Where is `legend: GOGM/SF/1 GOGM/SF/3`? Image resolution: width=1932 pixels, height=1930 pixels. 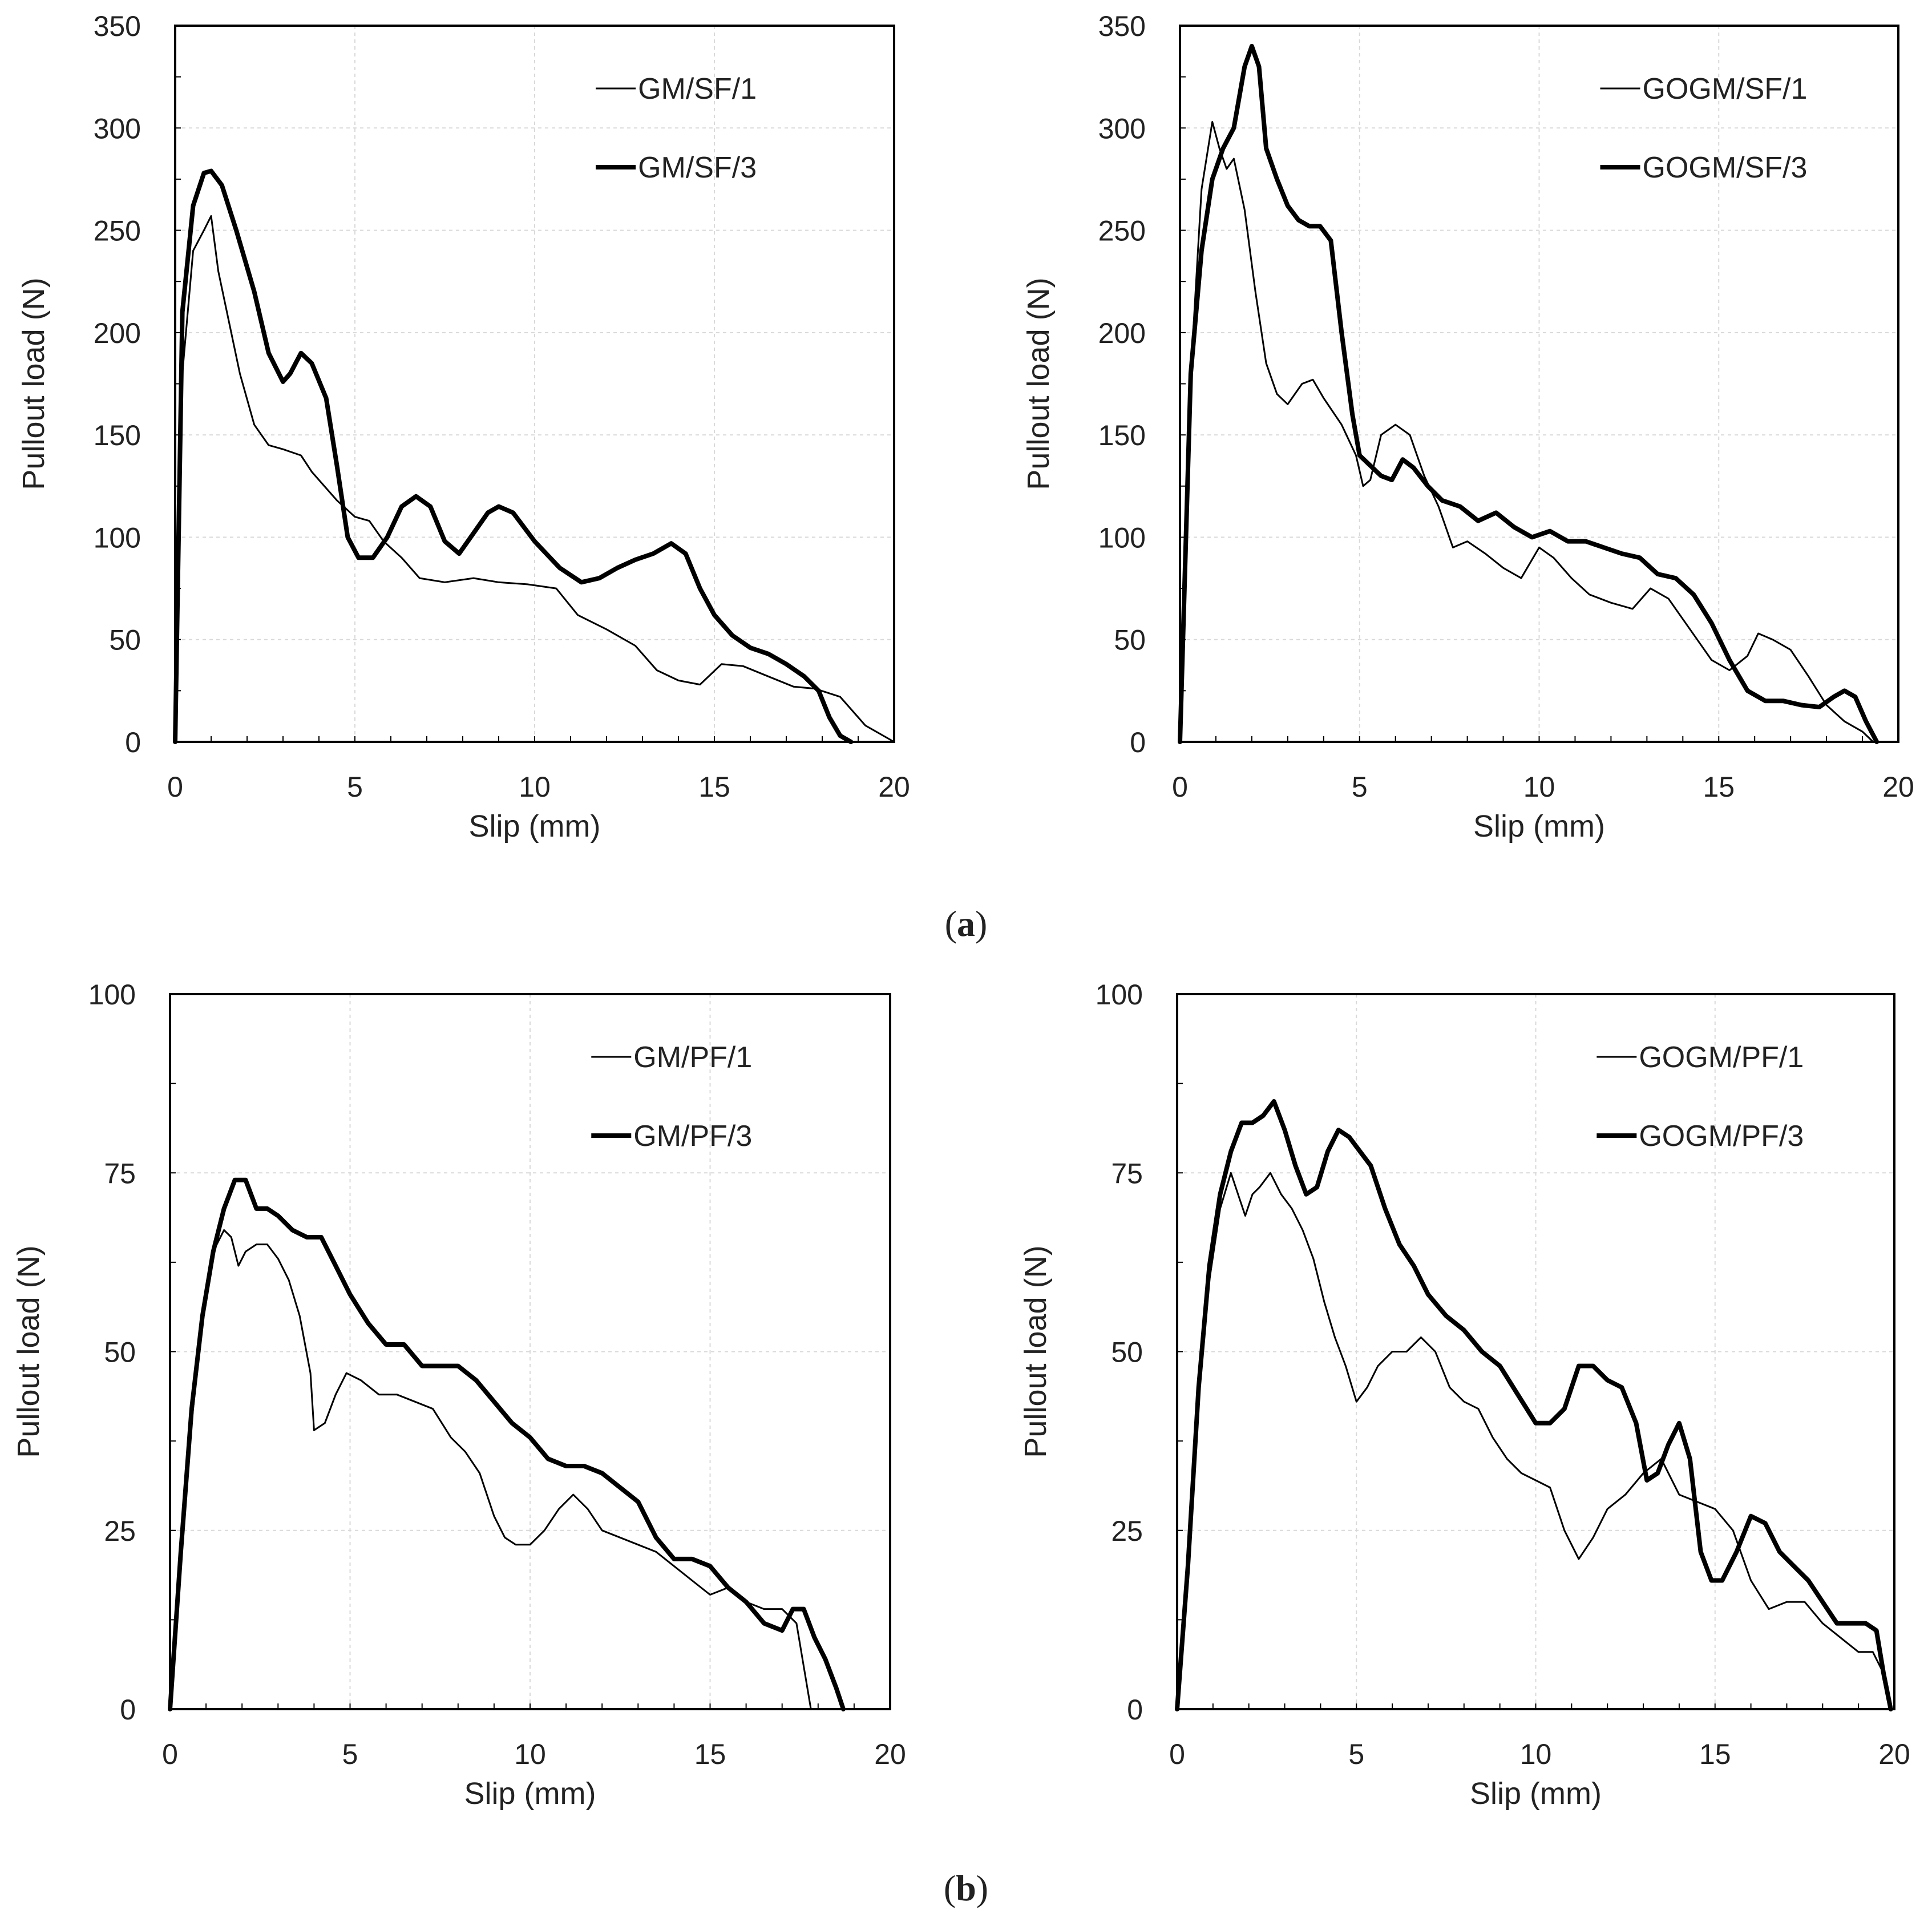
legend: GOGM/SF/1 GOGM/SF/3 is located at coordinates (1704, 128).